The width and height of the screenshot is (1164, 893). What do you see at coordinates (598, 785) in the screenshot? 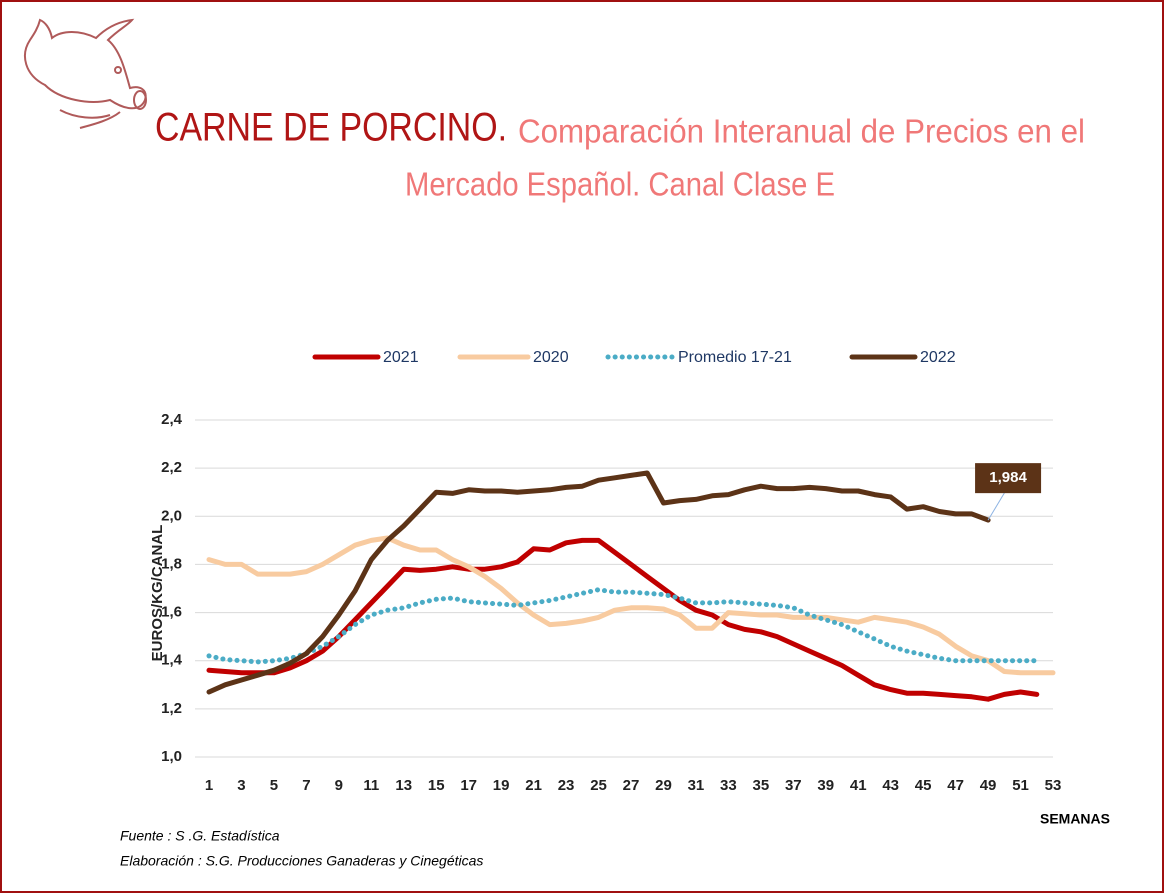
I see `x-tick-label: 25` at bounding box center [598, 785].